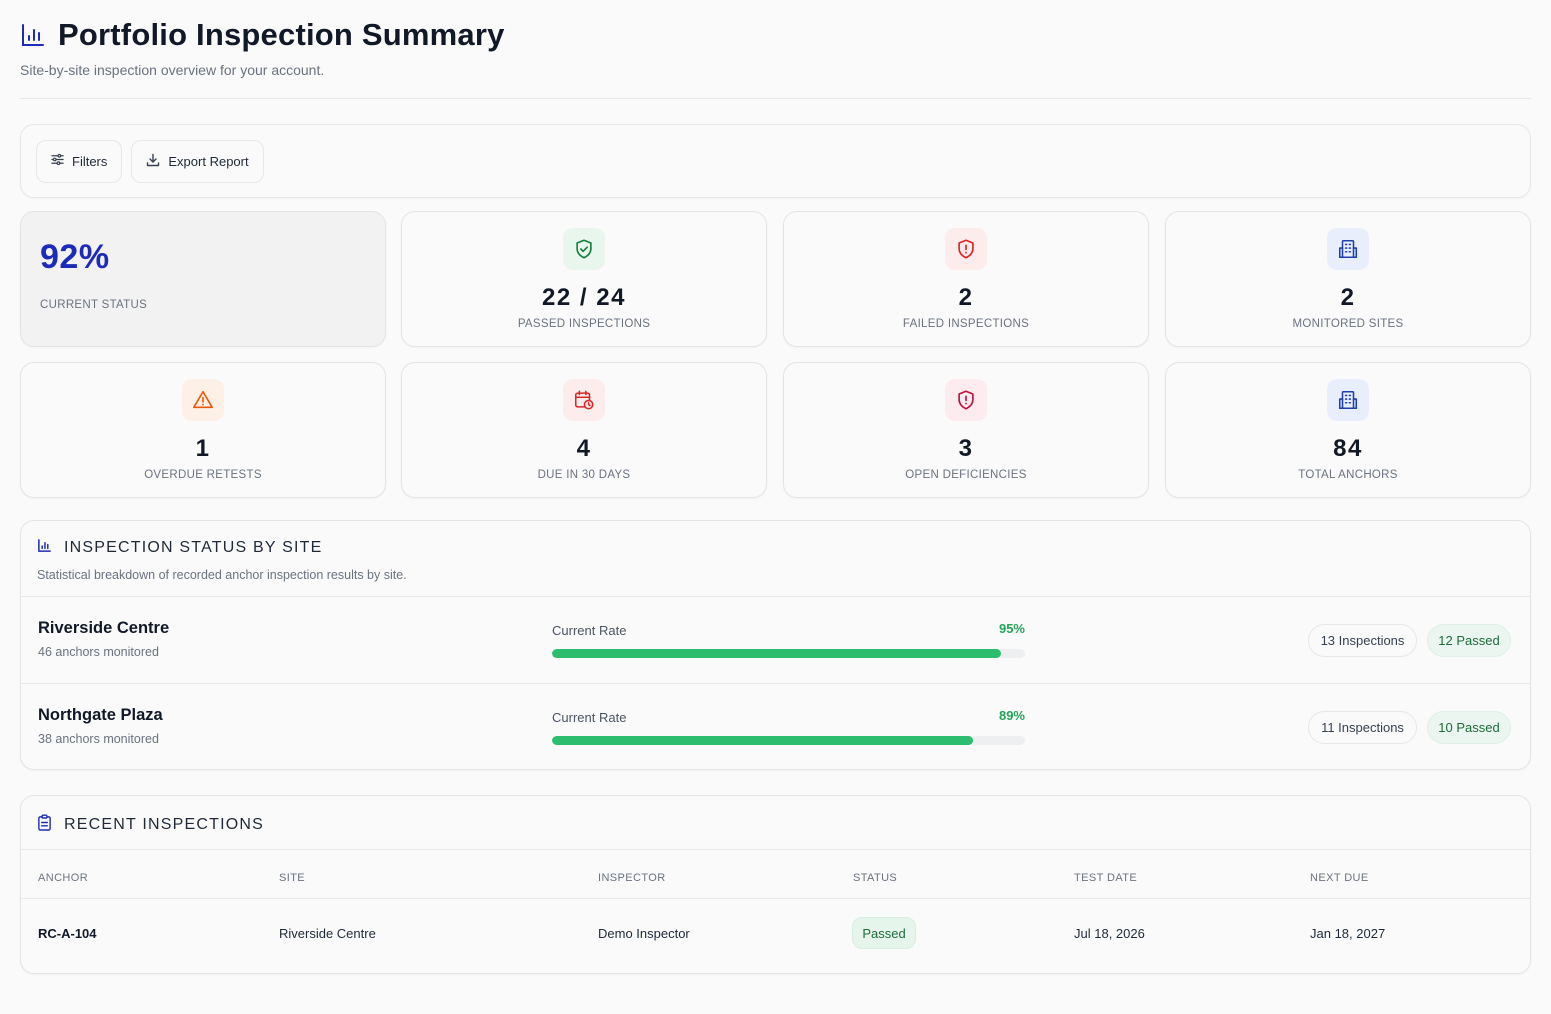  I want to click on column-header-inspector: INSPECTOR, so click(632, 878).